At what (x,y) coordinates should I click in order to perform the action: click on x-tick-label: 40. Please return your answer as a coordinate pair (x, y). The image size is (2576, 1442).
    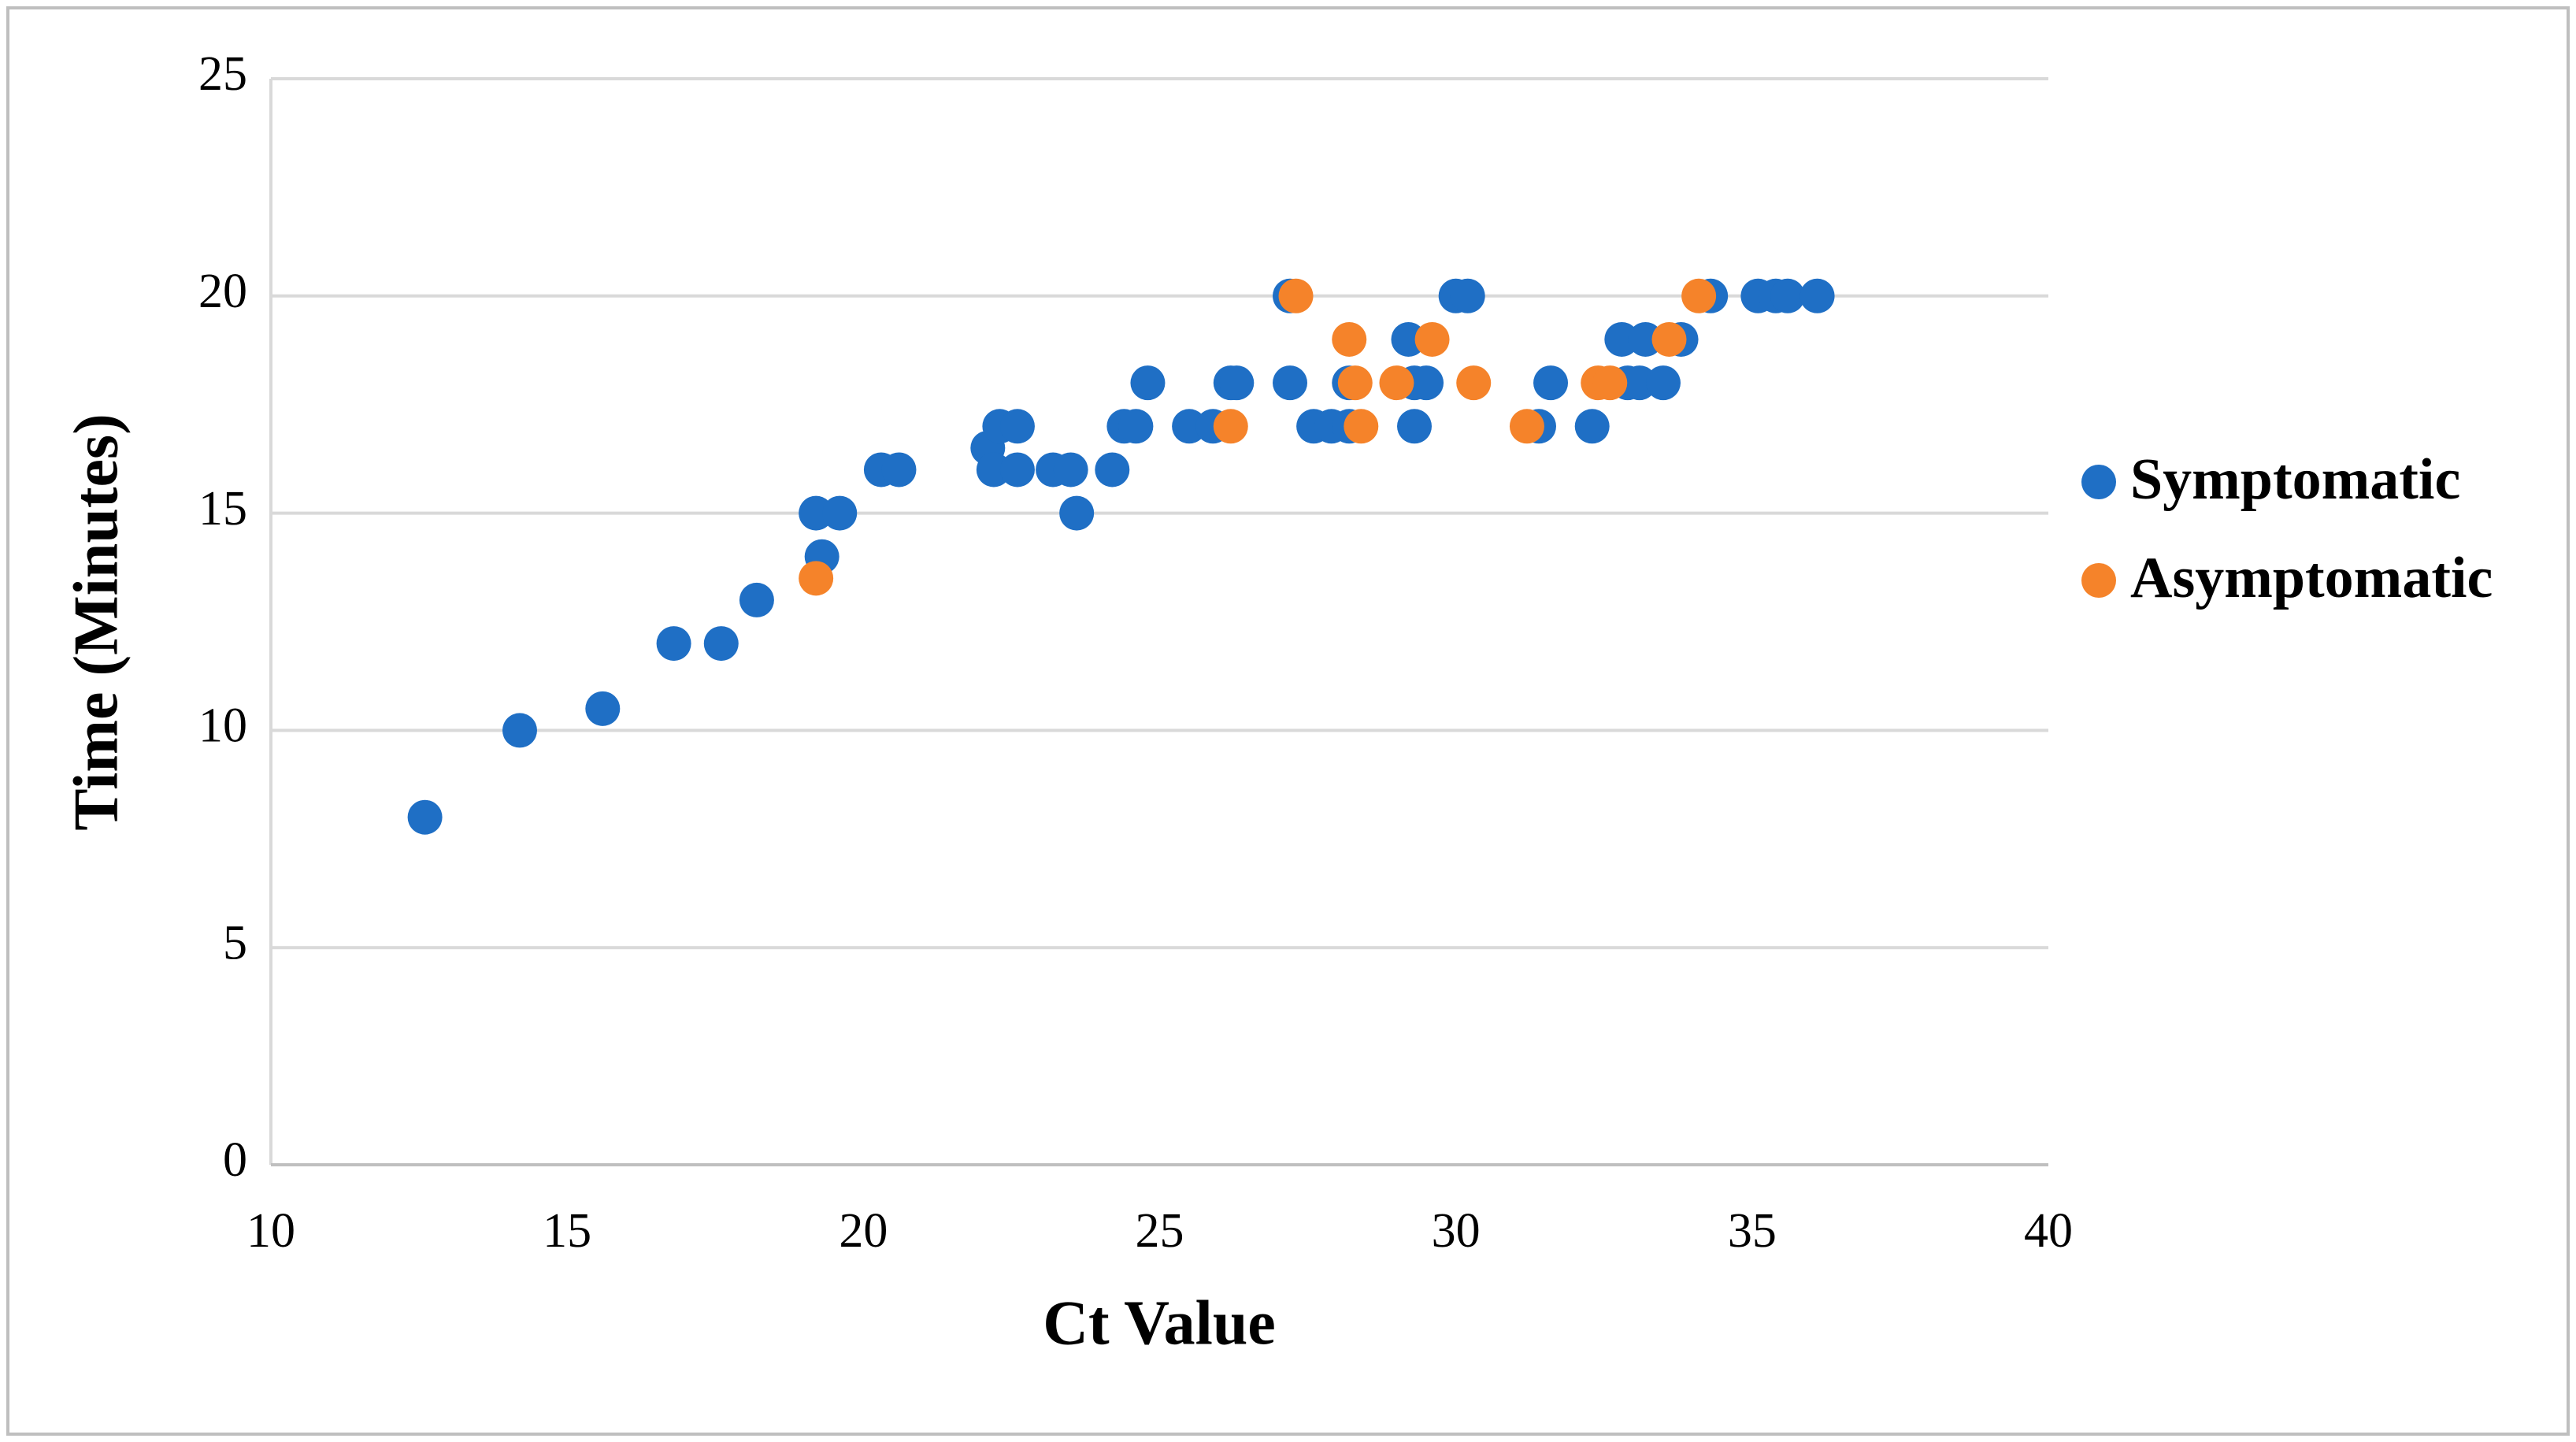
    Looking at the image, I should click on (2048, 1231).